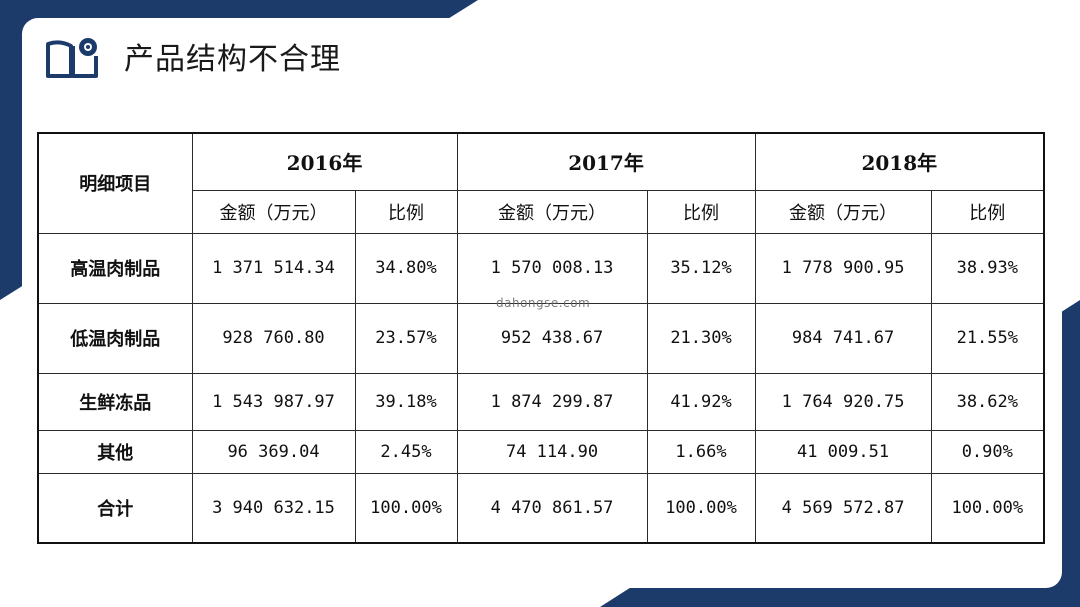 The width and height of the screenshot is (1080, 607). Describe the element at coordinates (552, 268) in the screenshot. I see `amount-cell: 1 570 008.13` at that location.